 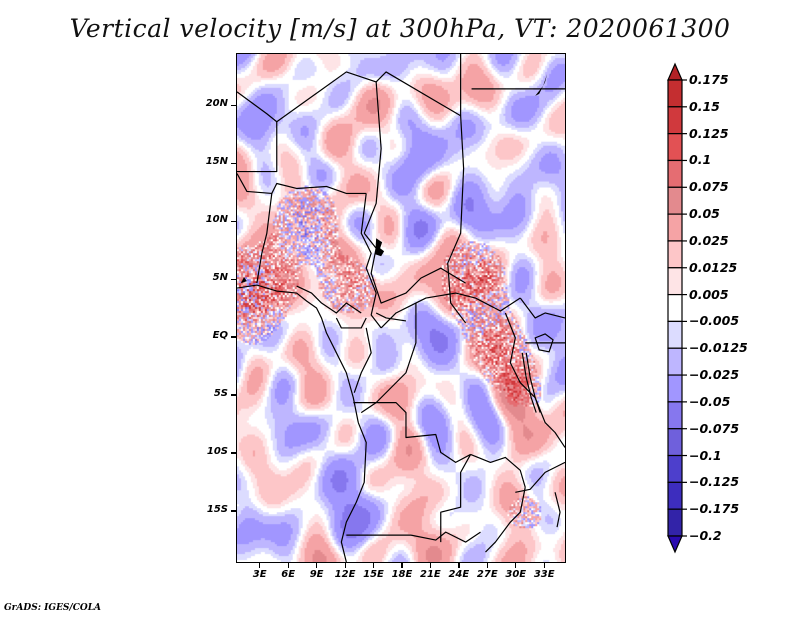 What do you see at coordinates (216, 220) in the screenshot?
I see `y-tick-label: 10N` at bounding box center [216, 220].